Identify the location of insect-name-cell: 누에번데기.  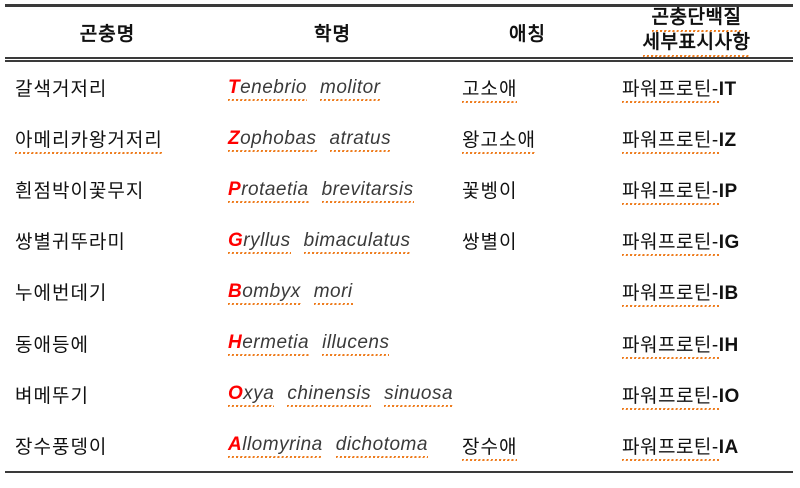
(107, 291).